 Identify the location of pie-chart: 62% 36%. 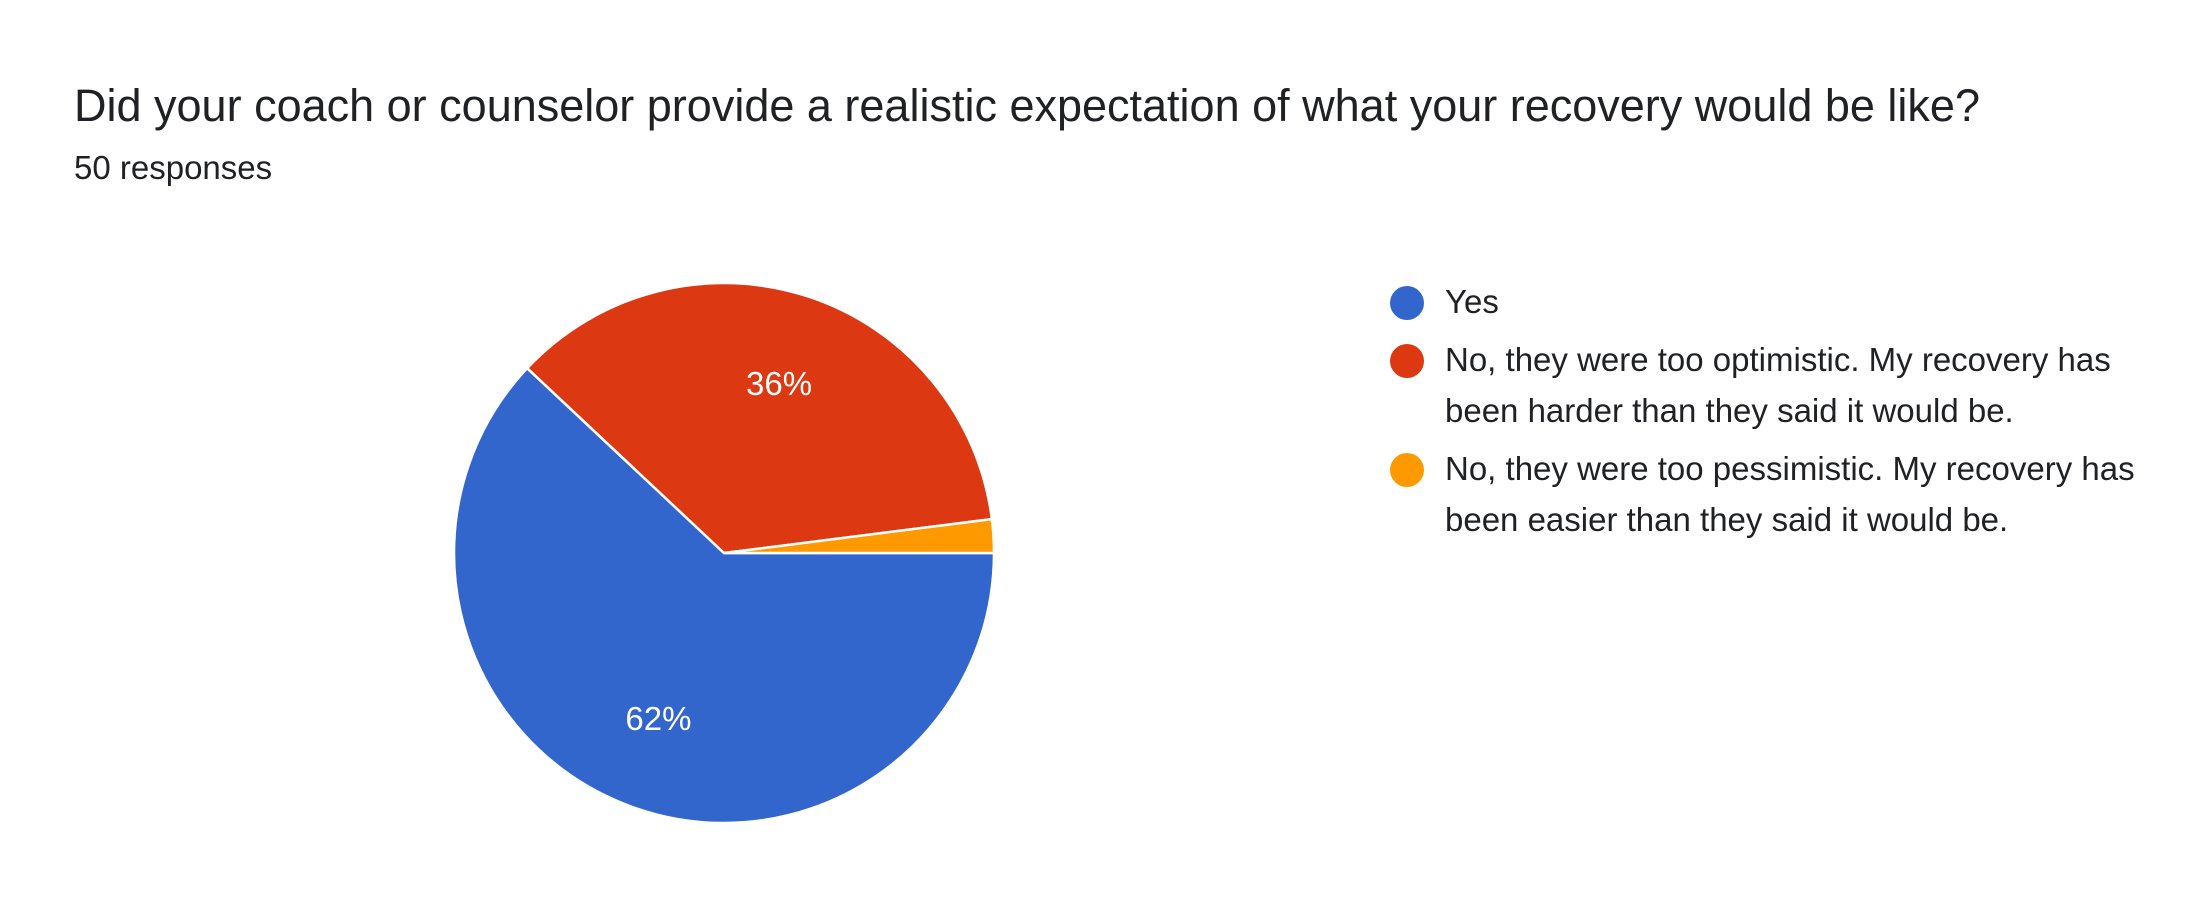
(724, 553).